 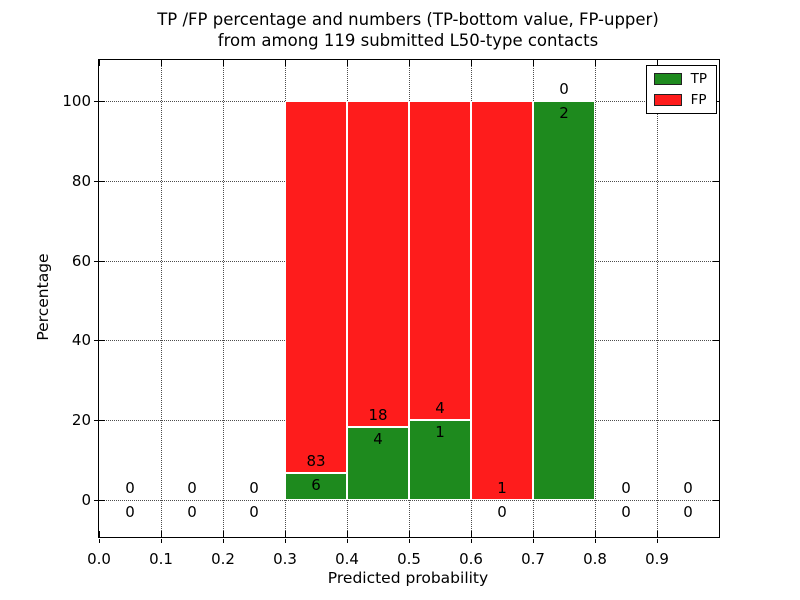 What do you see at coordinates (595, 559) in the screenshot?
I see `x-tick-label: 0.8` at bounding box center [595, 559].